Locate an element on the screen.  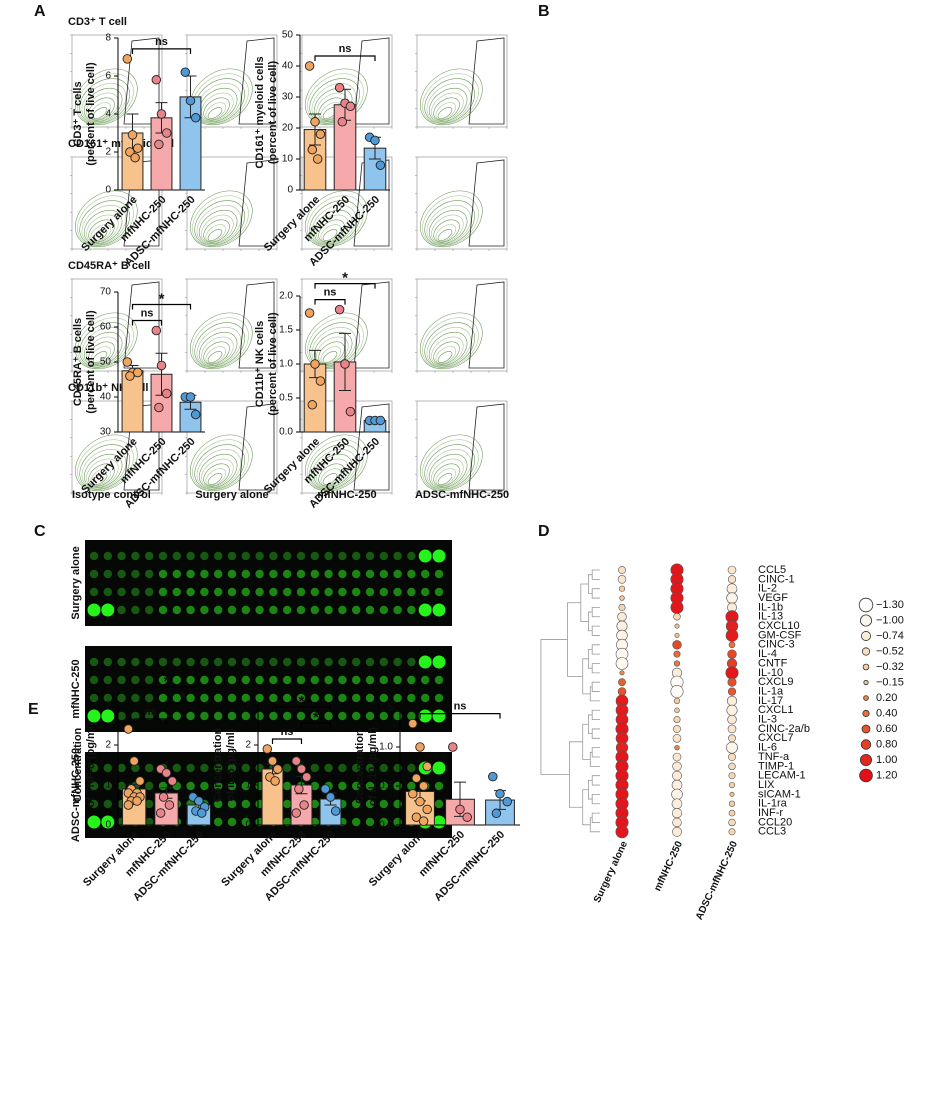
legend-label: 0.80 is located at coordinates (886, 744).